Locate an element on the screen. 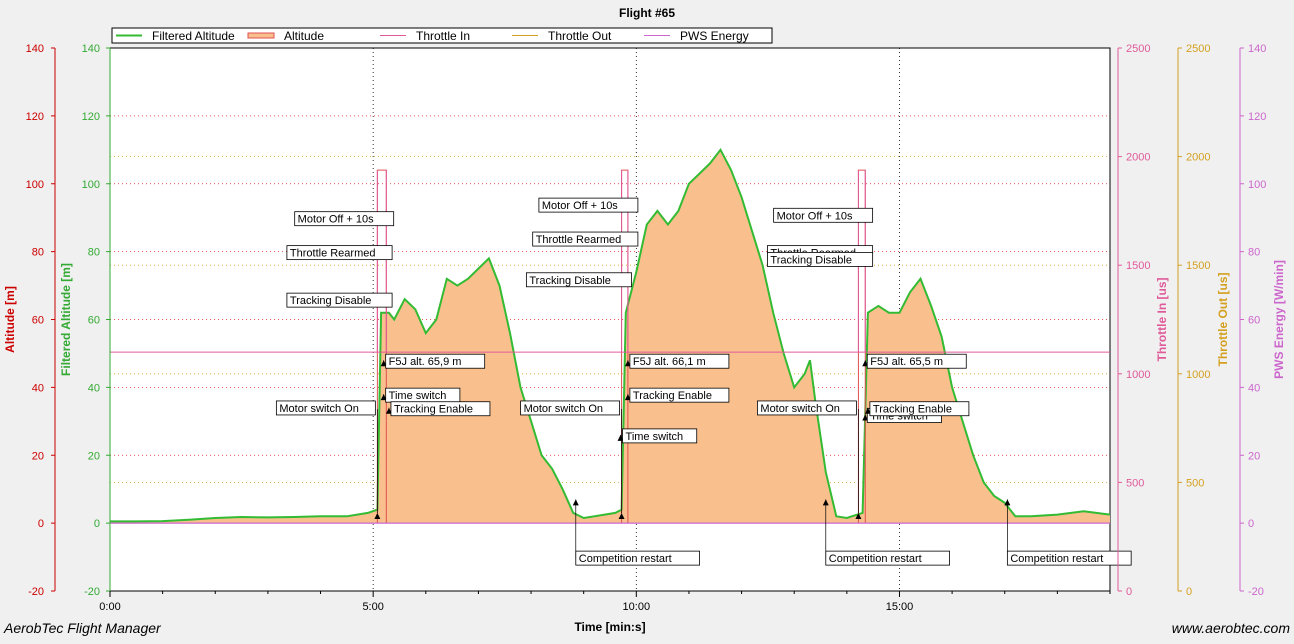 Image resolution: width=1294 pixels, height=644 pixels. legend-entry: Throttle Out is located at coordinates (580, 36).